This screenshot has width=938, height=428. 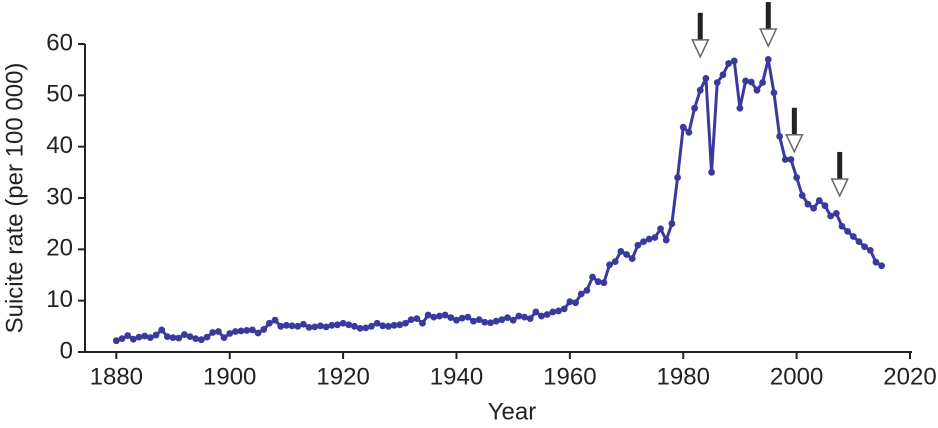 I want to click on x-tick-label: 2020, so click(x=909, y=376).